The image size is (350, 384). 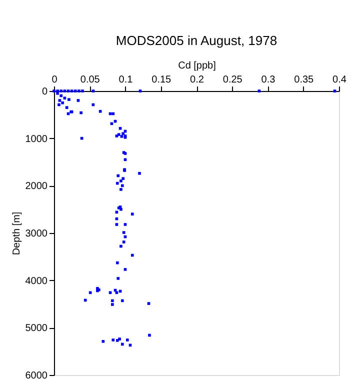 I want to click on y-tick-label: 2000, so click(x=36, y=186).